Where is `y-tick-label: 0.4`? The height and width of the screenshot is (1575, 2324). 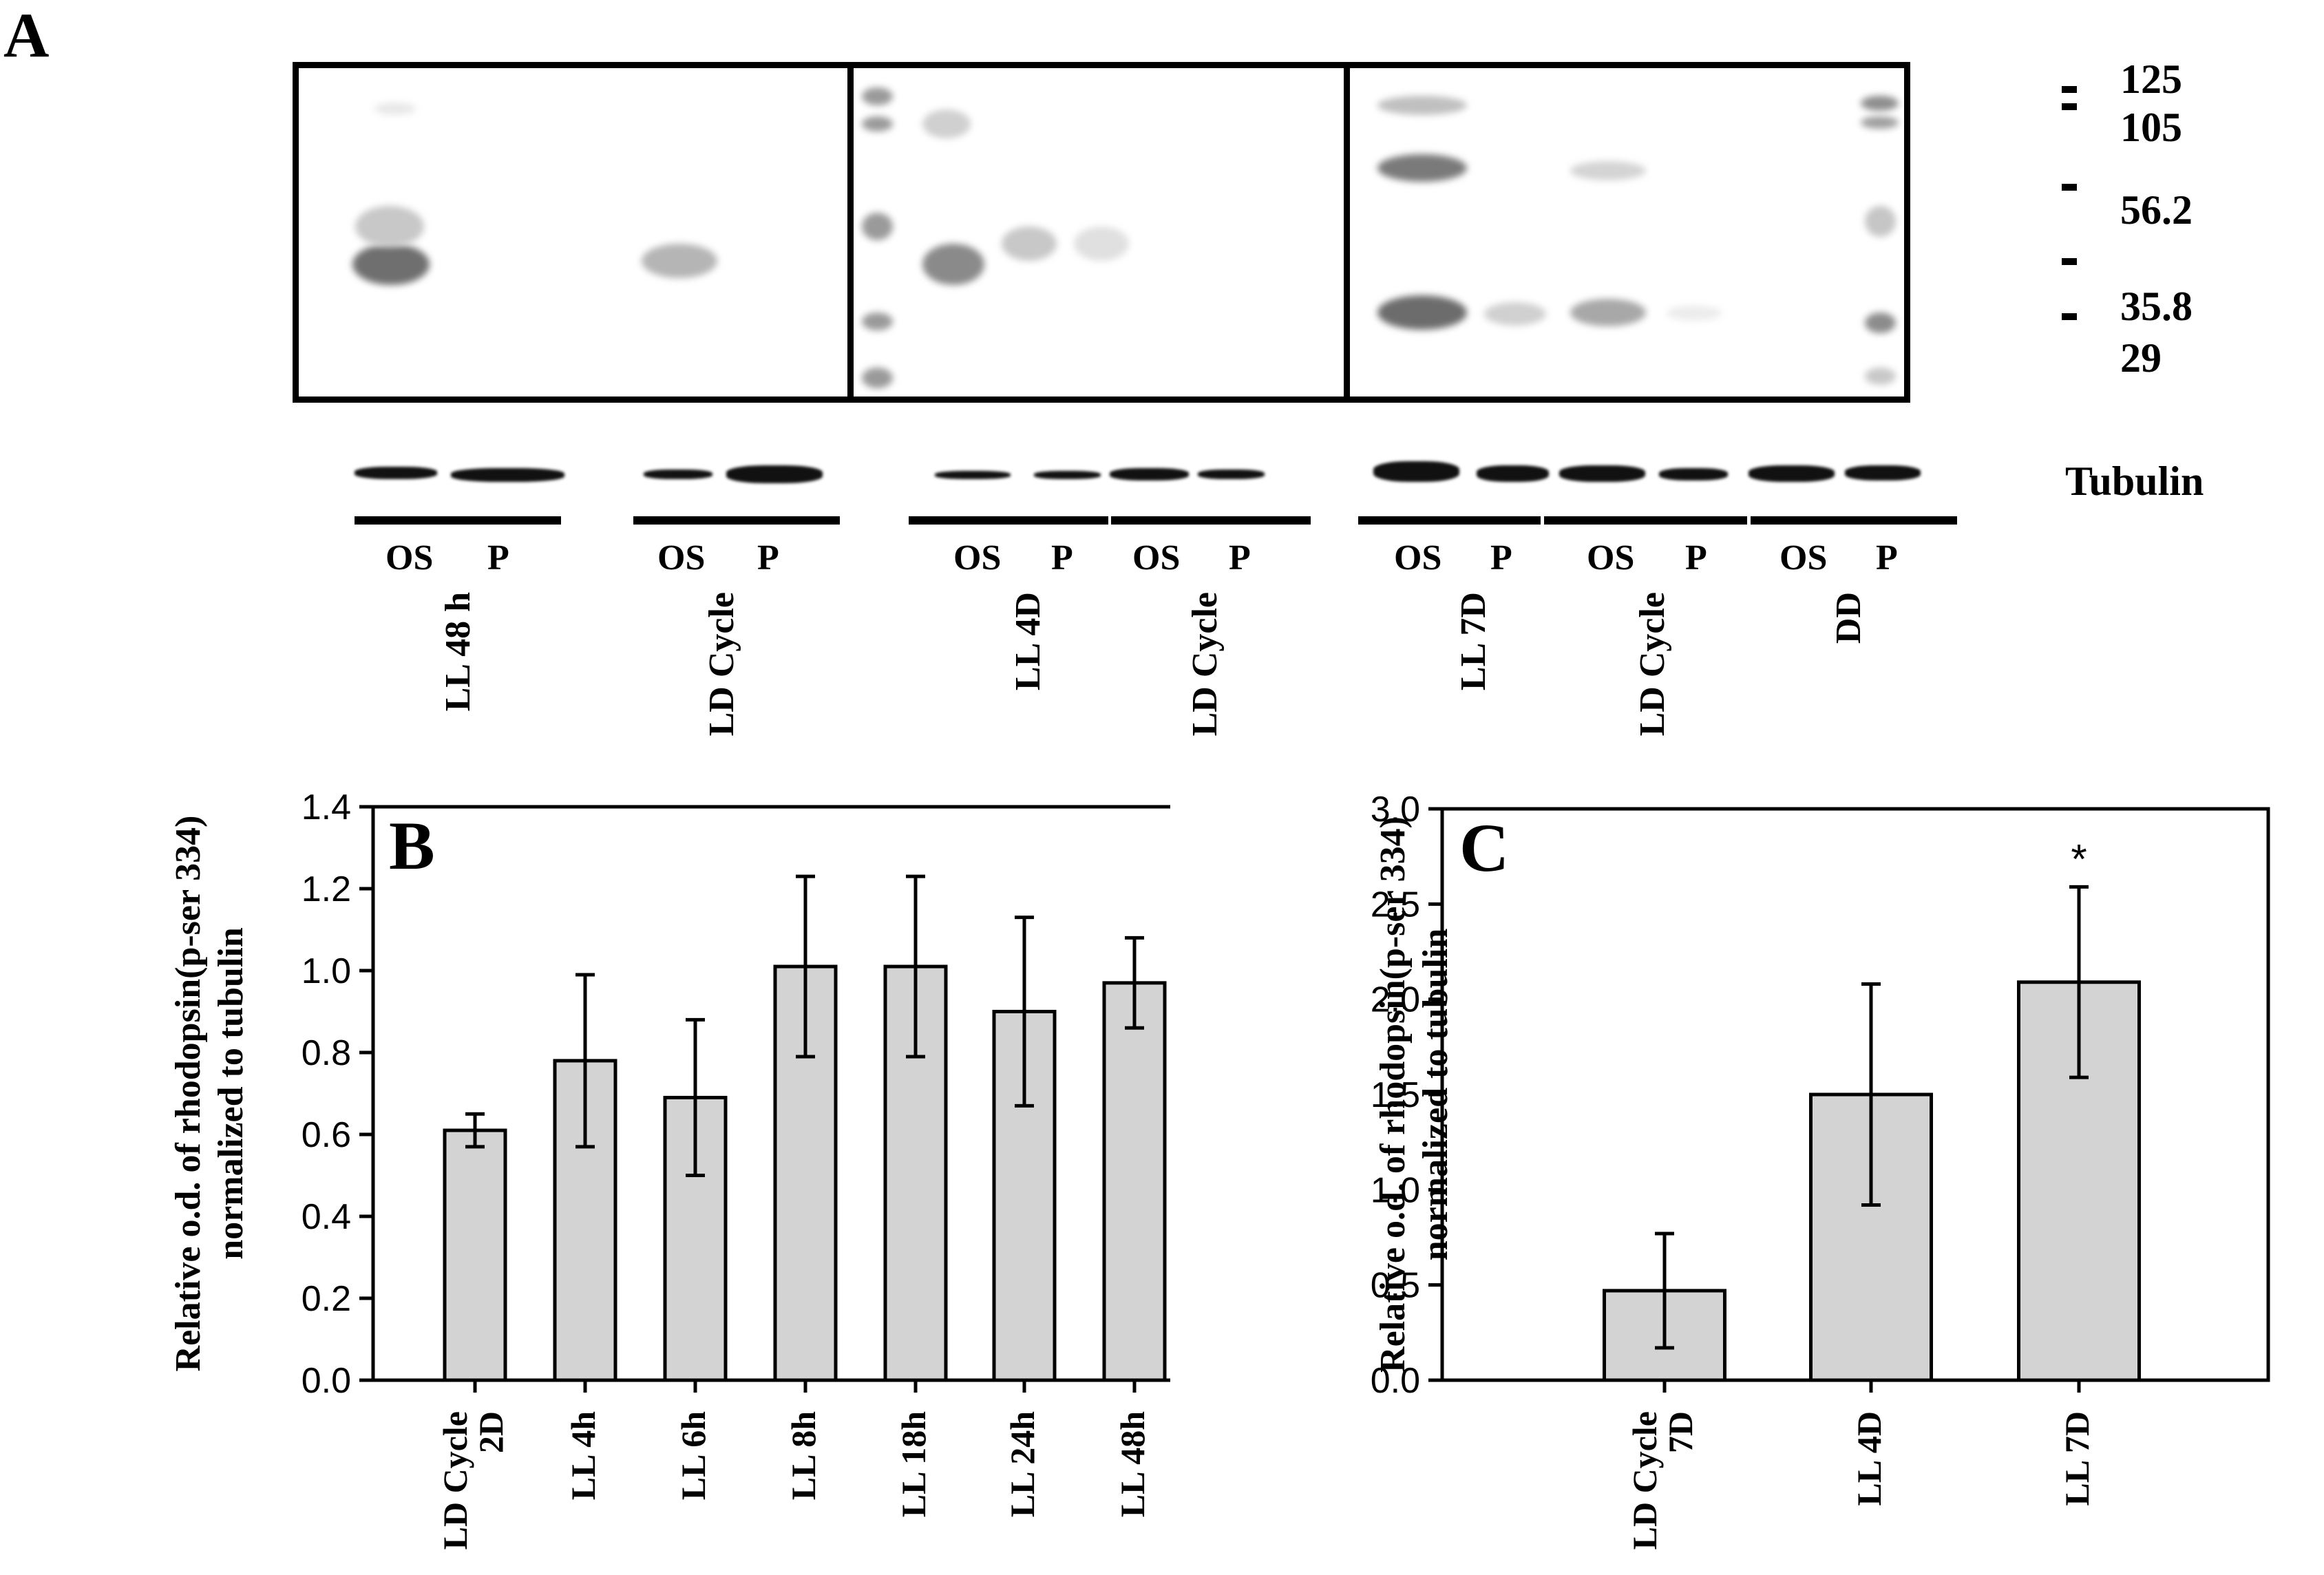
y-tick-label: 0.4 is located at coordinates (326, 1217).